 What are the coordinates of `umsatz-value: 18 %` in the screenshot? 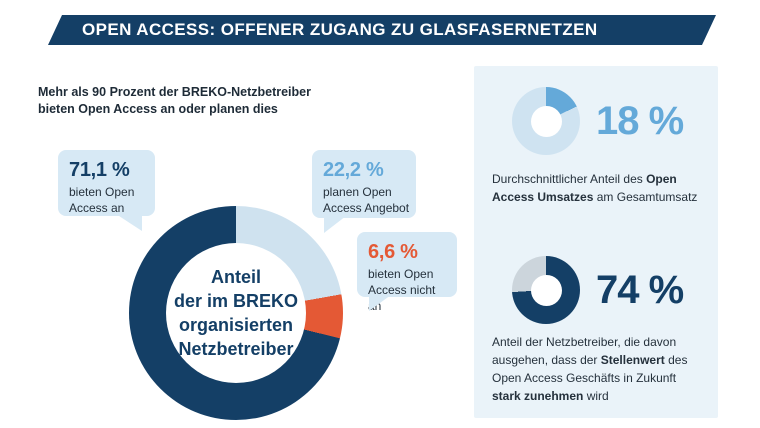 It's located at (640, 120).